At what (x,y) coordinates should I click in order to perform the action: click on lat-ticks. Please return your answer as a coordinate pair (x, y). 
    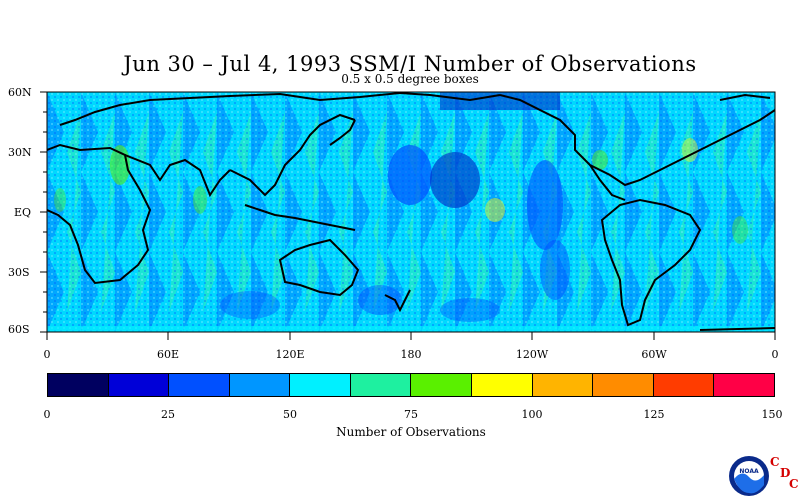
    Looking at the image, I should click on (43, 212).